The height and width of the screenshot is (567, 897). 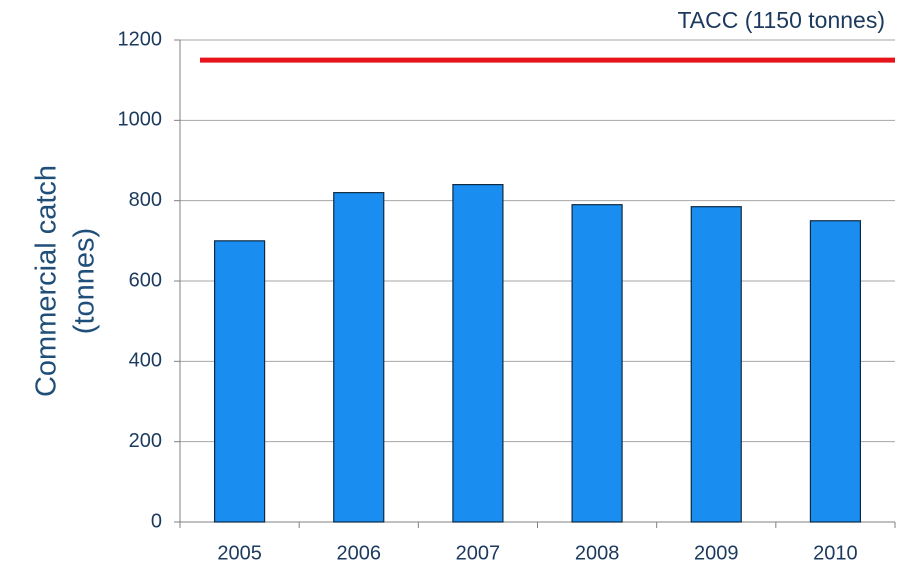 What do you see at coordinates (145, 441) in the screenshot?
I see `y-tick-label: 200` at bounding box center [145, 441].